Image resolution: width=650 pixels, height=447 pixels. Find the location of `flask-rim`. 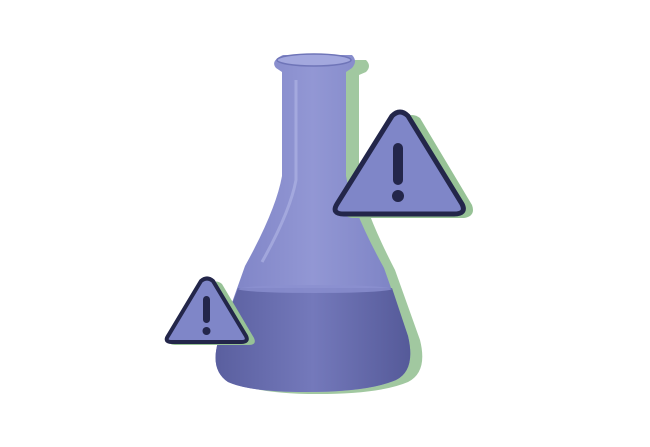

flask-rim is located at coordinates (314, 60).